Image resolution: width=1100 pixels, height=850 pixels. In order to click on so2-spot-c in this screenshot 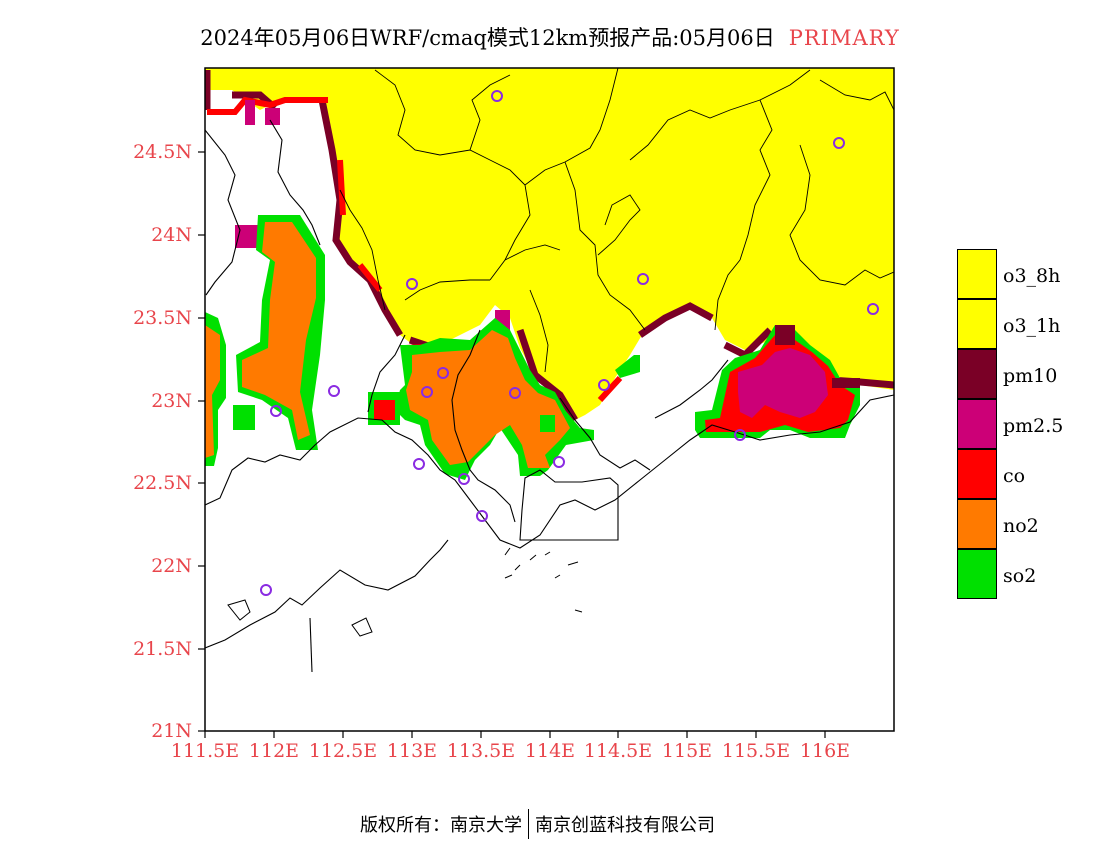, I will do `click(590, 393)`.